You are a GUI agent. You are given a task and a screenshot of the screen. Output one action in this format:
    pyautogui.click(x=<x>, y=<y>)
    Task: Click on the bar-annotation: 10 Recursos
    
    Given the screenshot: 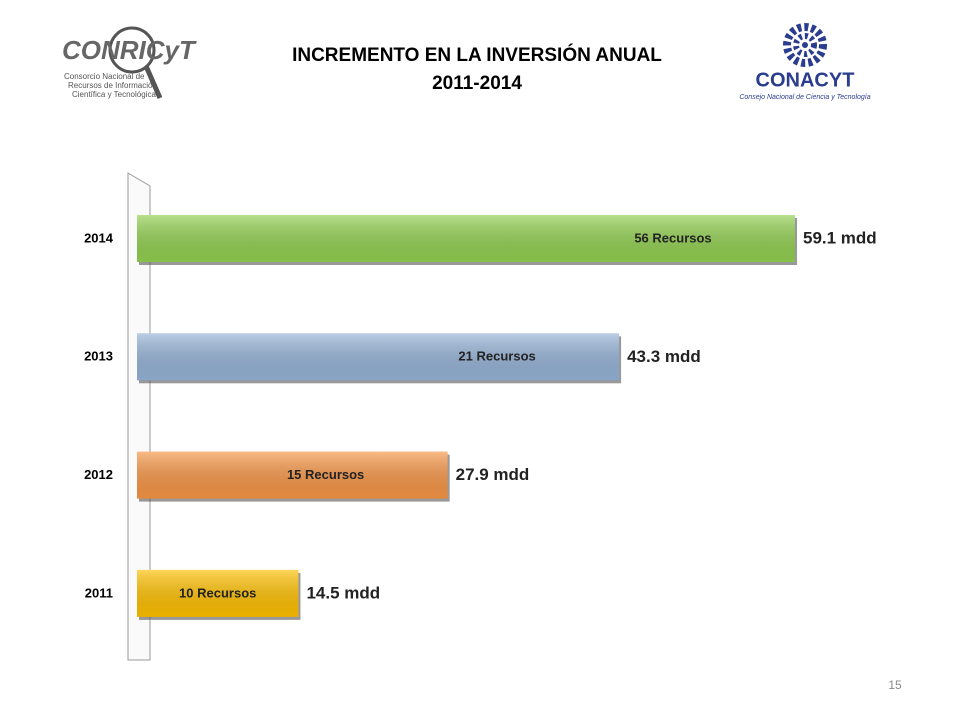 What is the action you would take?
    pyautogui.click(x=217, y=592)
    